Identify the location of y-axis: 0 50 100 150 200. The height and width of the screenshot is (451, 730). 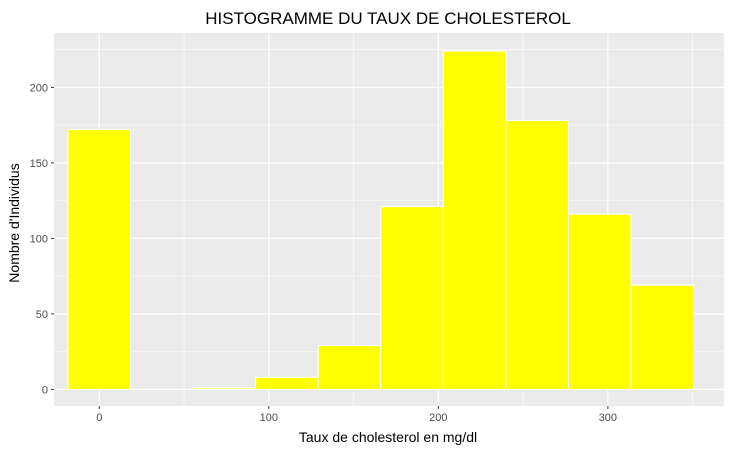
(42, 239).